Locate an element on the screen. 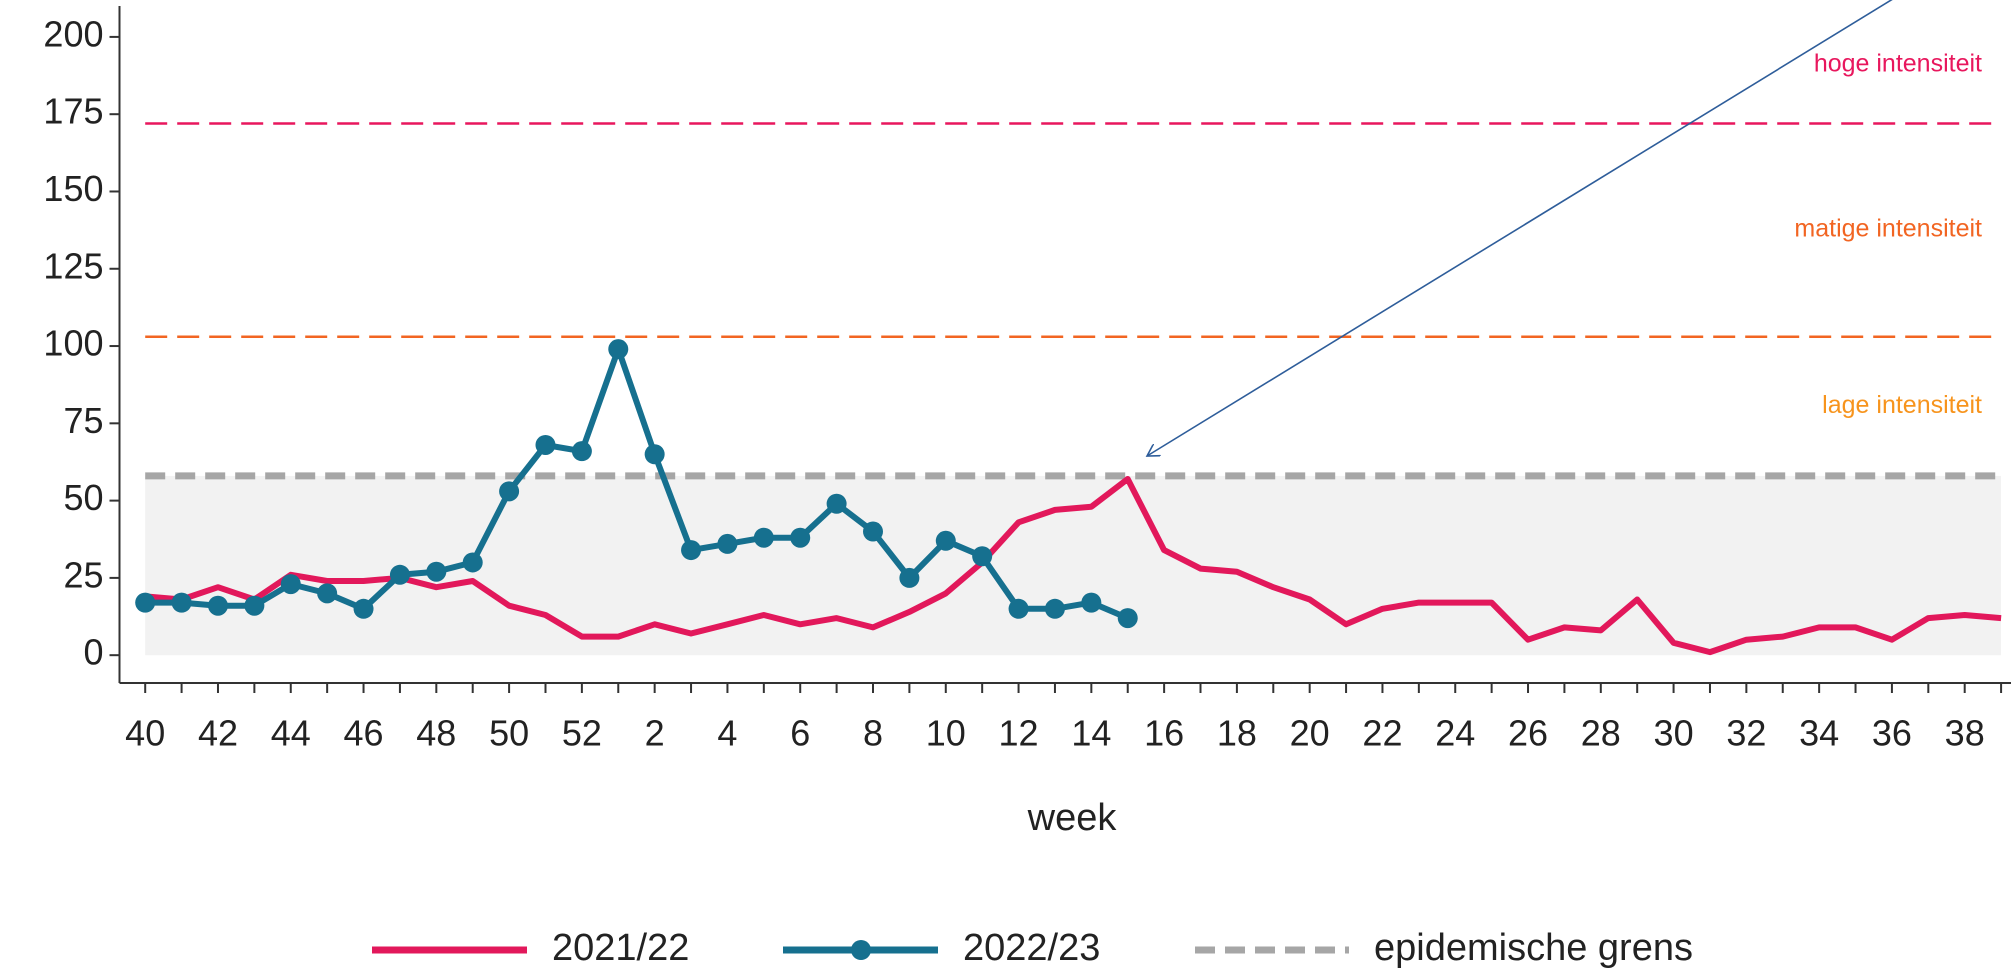 The image size is (2014, 975). x-tick-label: 20 is located at coordinates (1310, 733).